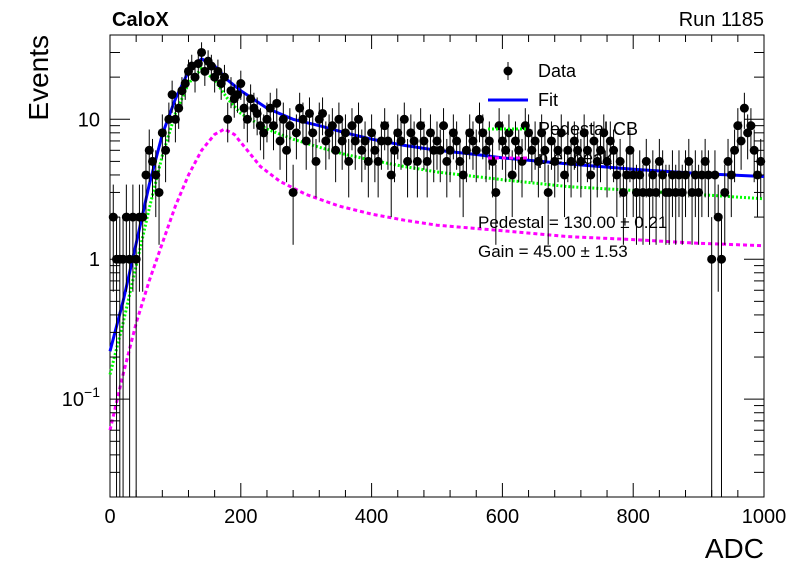  I want to click on y-tick-label: 10−1, so click(81, 397).